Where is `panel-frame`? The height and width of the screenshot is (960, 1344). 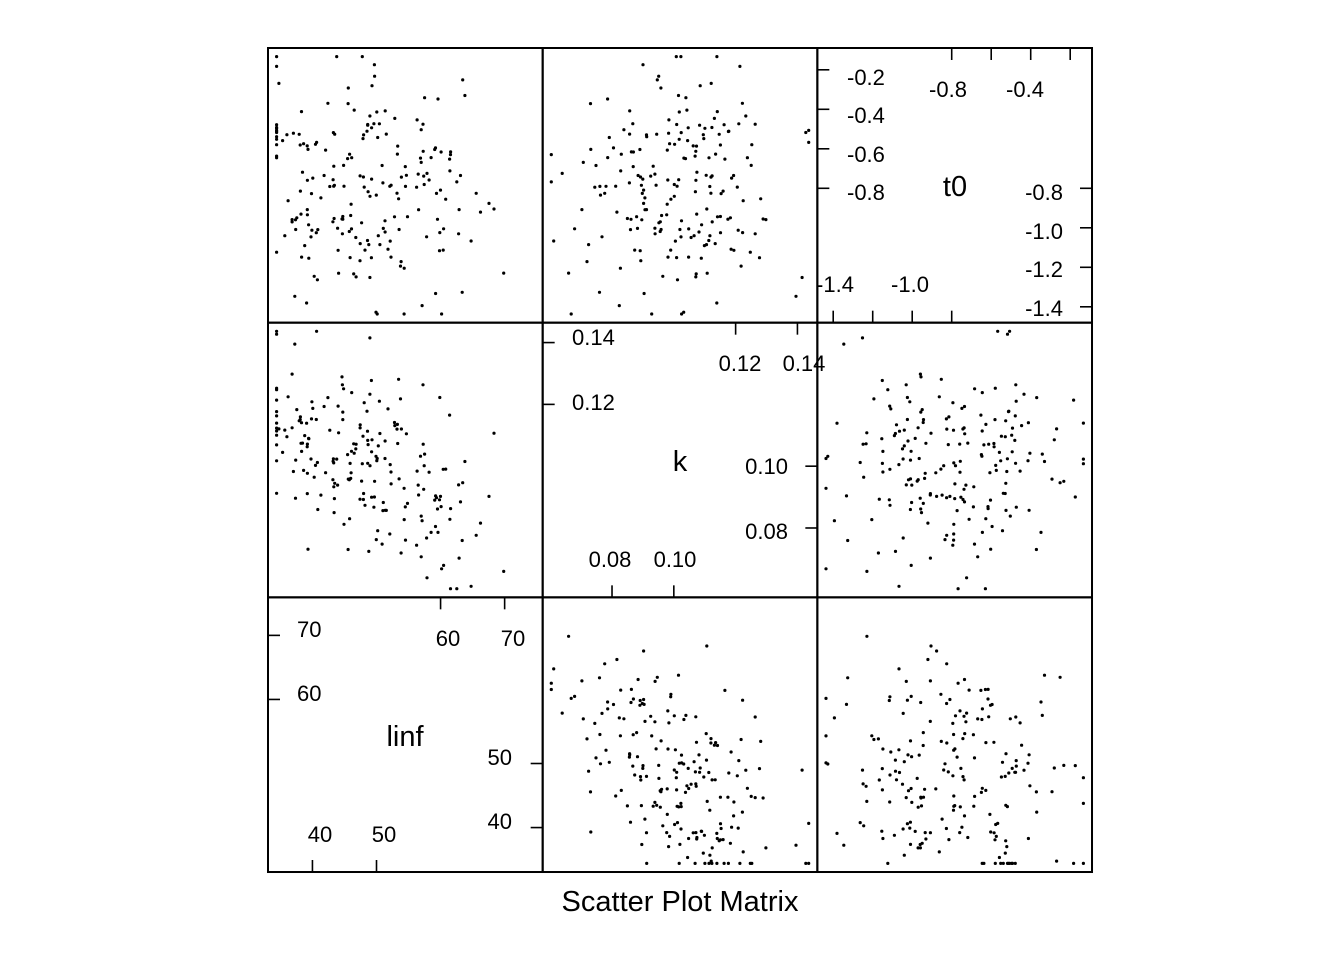 panel-frame is located at coordinates (680, 185).